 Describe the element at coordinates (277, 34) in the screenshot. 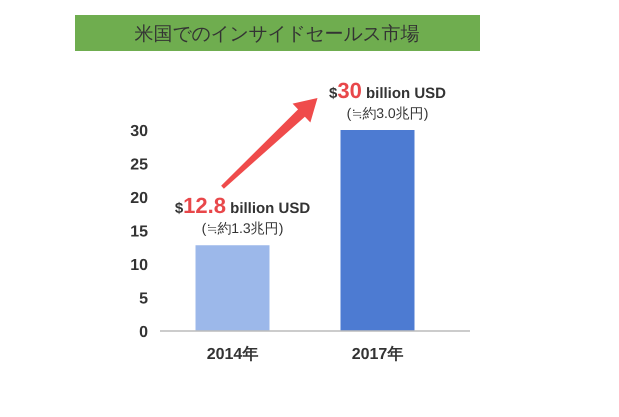

I see `chart-title: 米国でのインサイドセールス市場` at that location.